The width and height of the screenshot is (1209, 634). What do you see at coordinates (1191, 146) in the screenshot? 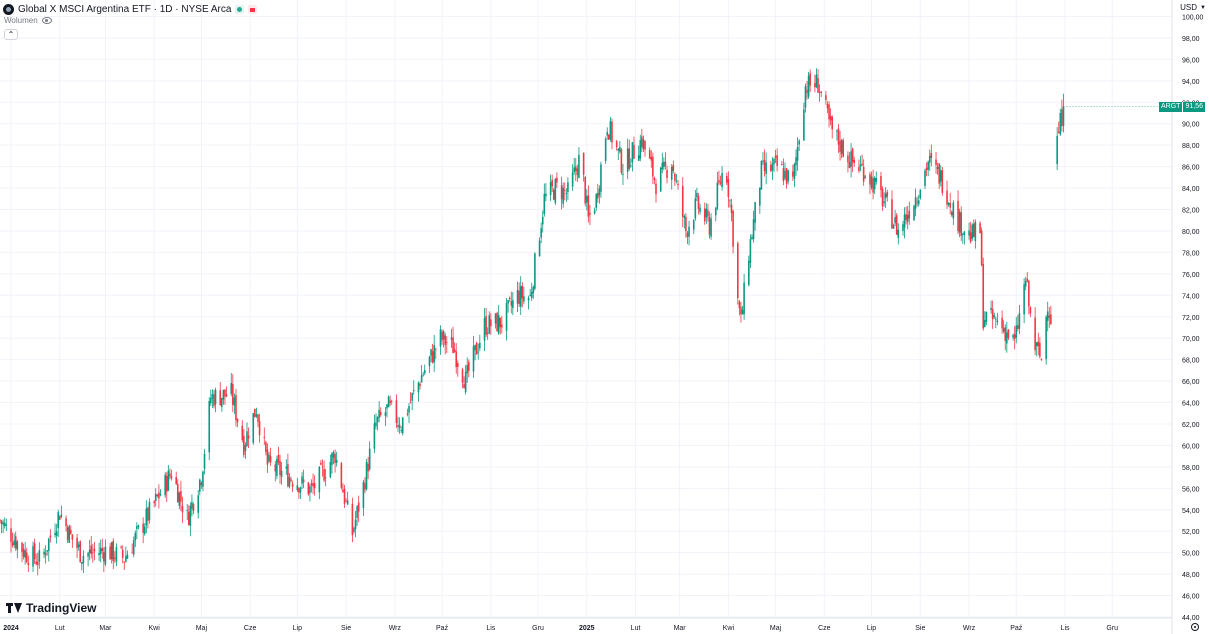
I see `y-tick-label: 88,00` at bounding box center [1191, 146].